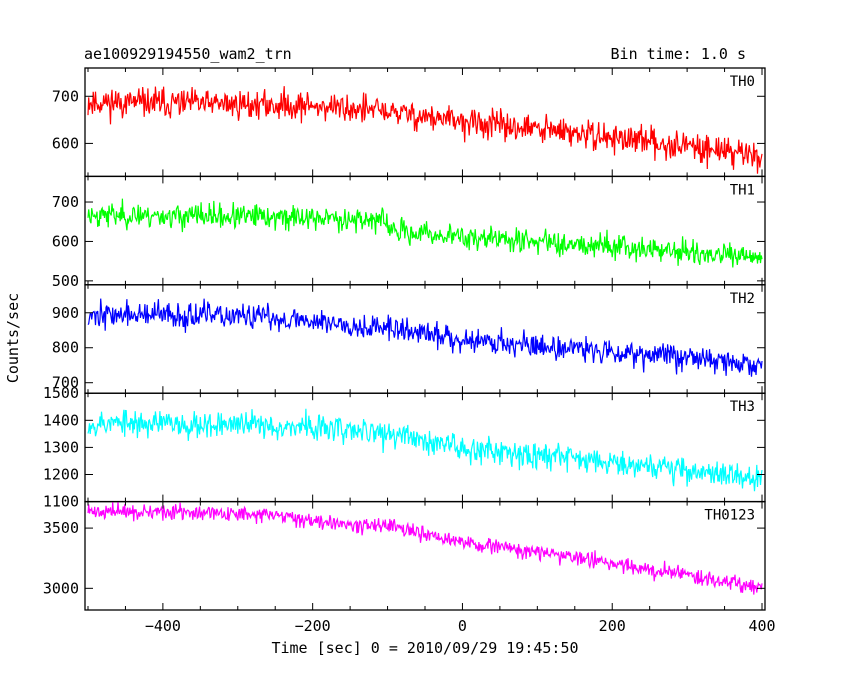 Image resolution: width=850 pixels, height=680 pixels. Describe the element at coordinates (612, 626) in the screenshot. I see `x-tick-label: 200` at that location.